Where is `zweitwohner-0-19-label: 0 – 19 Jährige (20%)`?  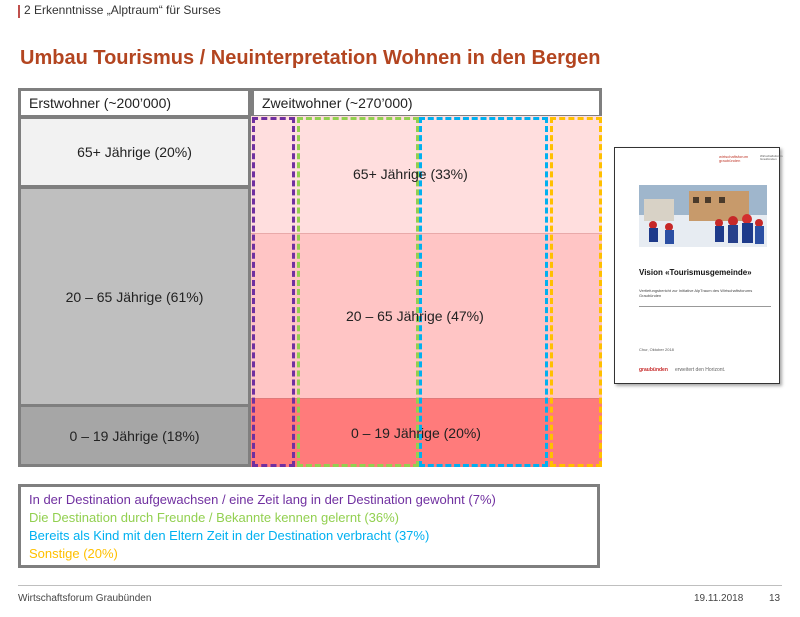
zweitwohner-0-19-label: 0 – 19 Jährige (20%) is located at coordinates (416, 433).